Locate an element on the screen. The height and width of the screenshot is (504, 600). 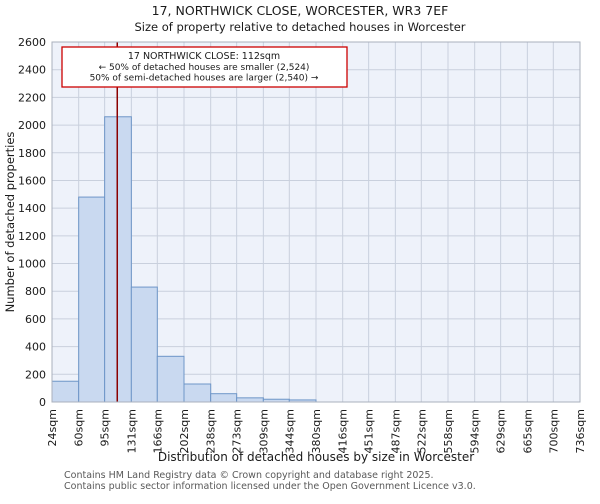
x-tick-label: 344sqm is located at coordinates (289, 431).